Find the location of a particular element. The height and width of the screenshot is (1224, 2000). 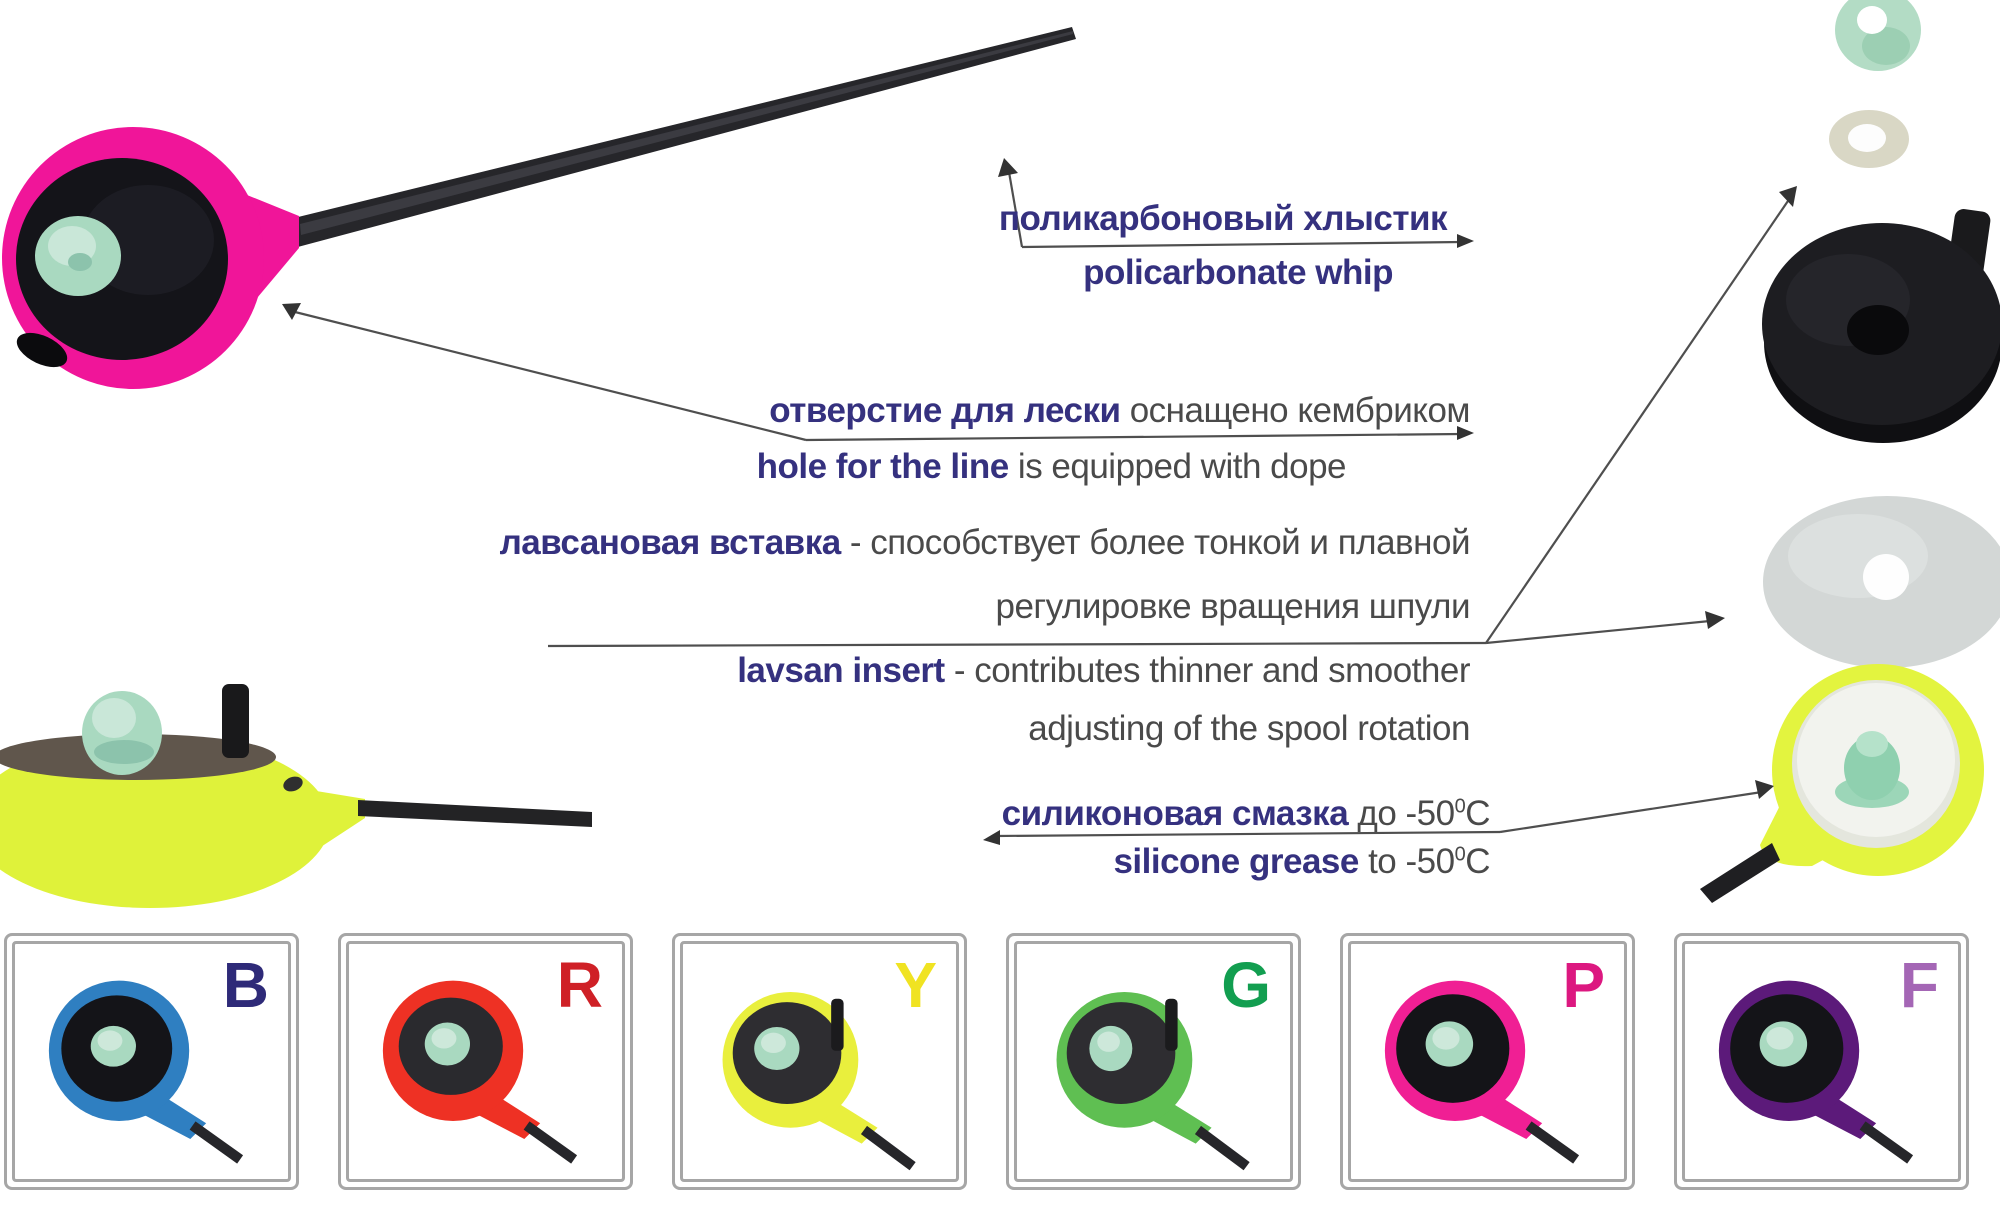

open-rod-photo is located at coordinates (1842, 783).